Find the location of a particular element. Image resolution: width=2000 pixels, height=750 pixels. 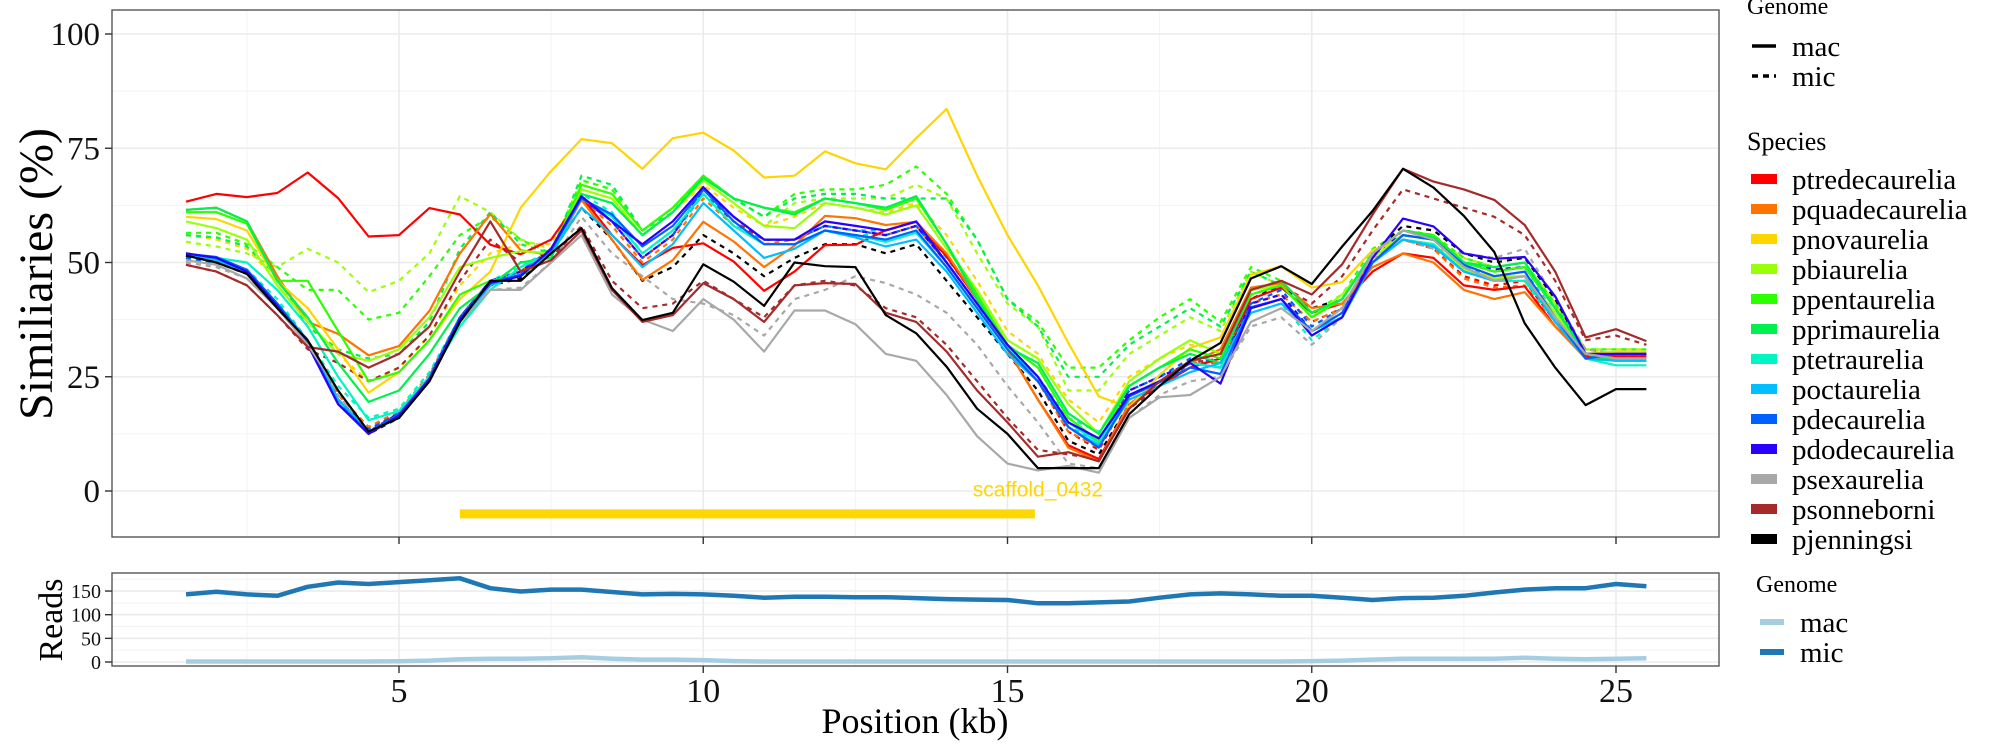

legend-key-pbiaurelia is located at coordinates (1764, 269).